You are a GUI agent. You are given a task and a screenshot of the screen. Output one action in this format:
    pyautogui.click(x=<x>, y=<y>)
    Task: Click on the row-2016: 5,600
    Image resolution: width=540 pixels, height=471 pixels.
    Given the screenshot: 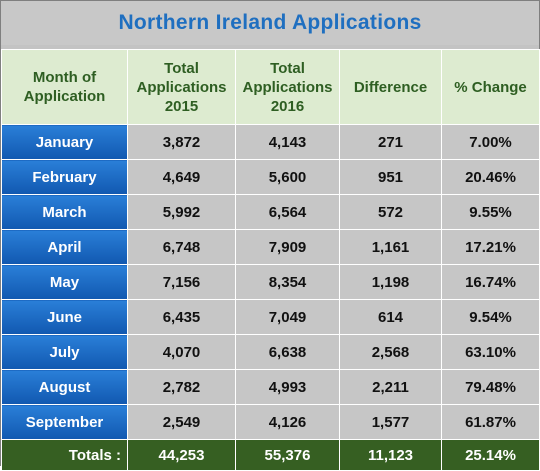 What is the action you would take?
    pyautogui.click(x=287, y=177)
    